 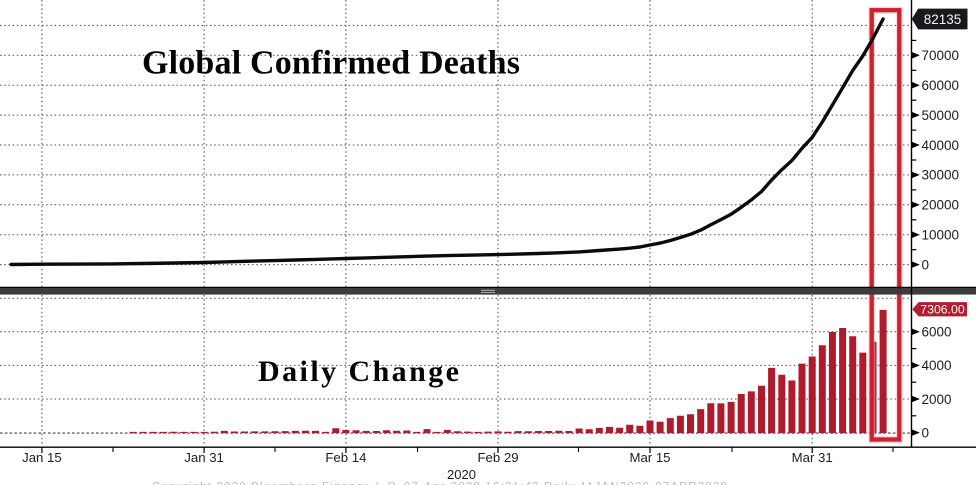 What do you see at coordinates (937, 332) in the screenshot?
I see `svg-text: 6000` at bounding box center [937, 332].